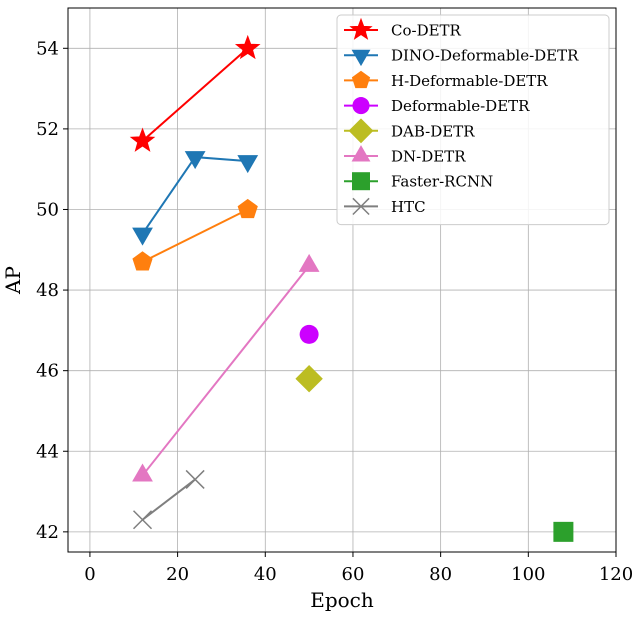  I want to click on legend-entry: Co-DETR, so click(403, 28).